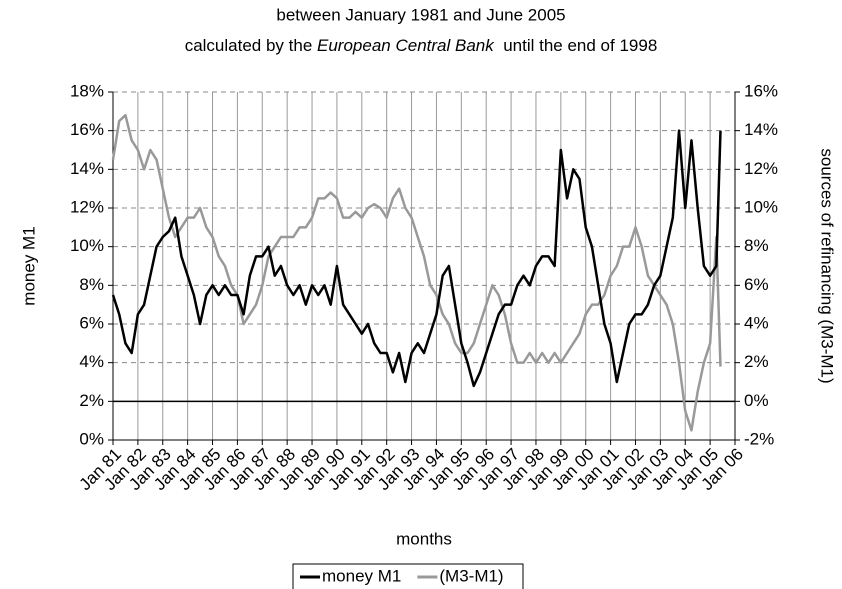 The height and width of the screenshot is (589, 842). I want to click on y2-tick-label: 0%, so click(756, 400).